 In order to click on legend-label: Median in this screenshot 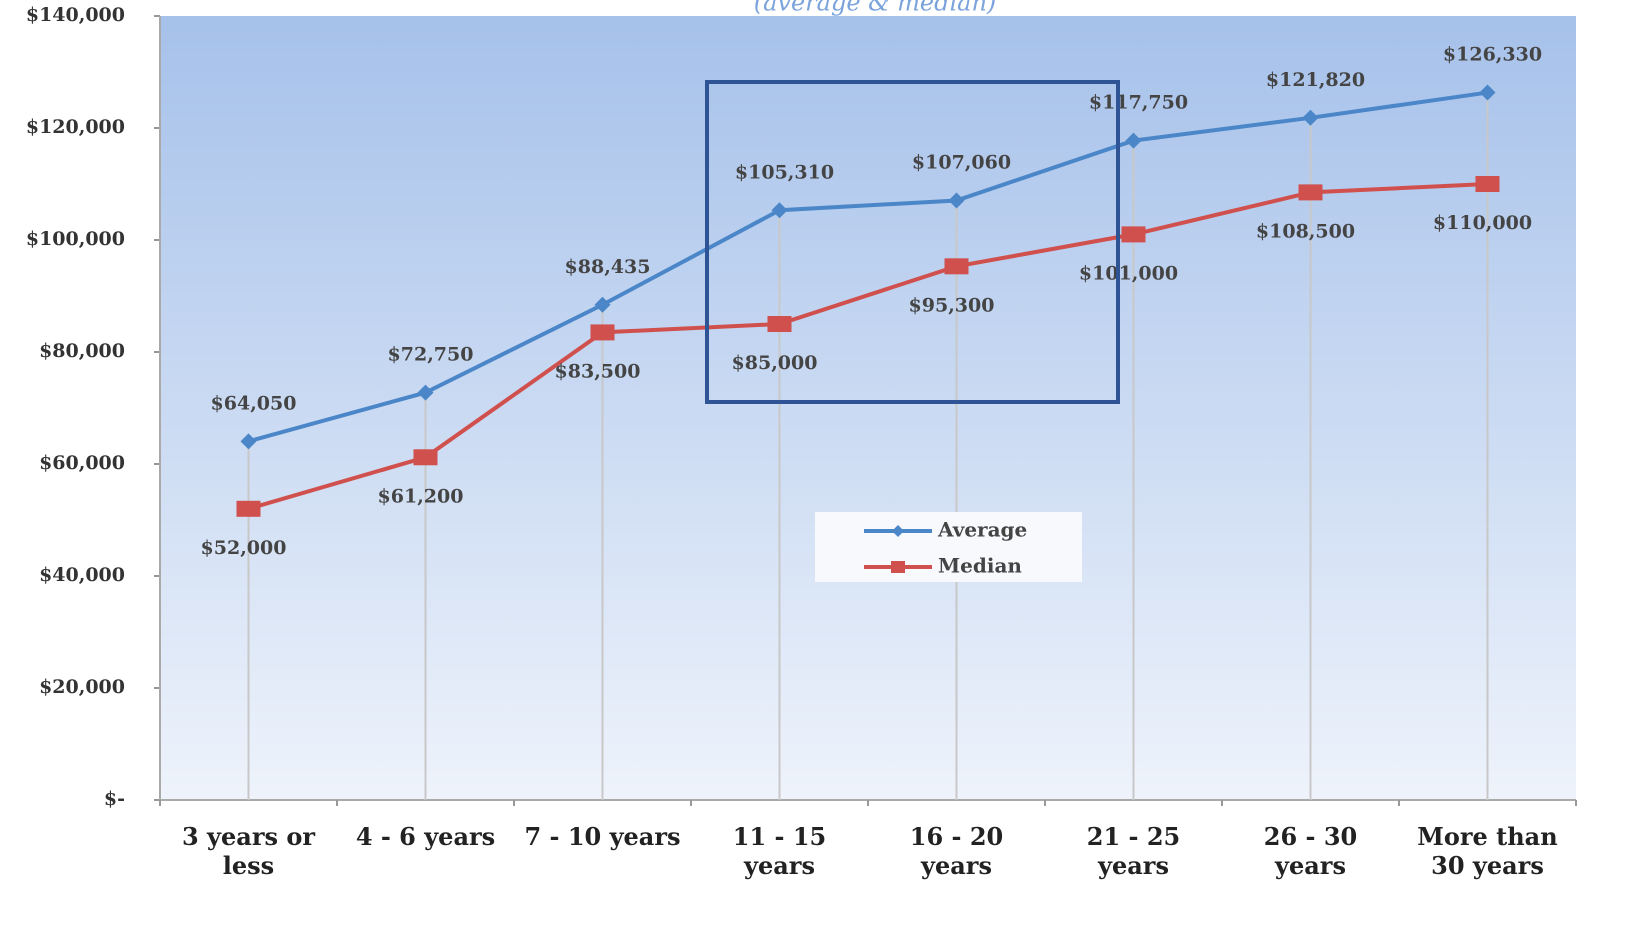, I will do `click(980, 566)`.